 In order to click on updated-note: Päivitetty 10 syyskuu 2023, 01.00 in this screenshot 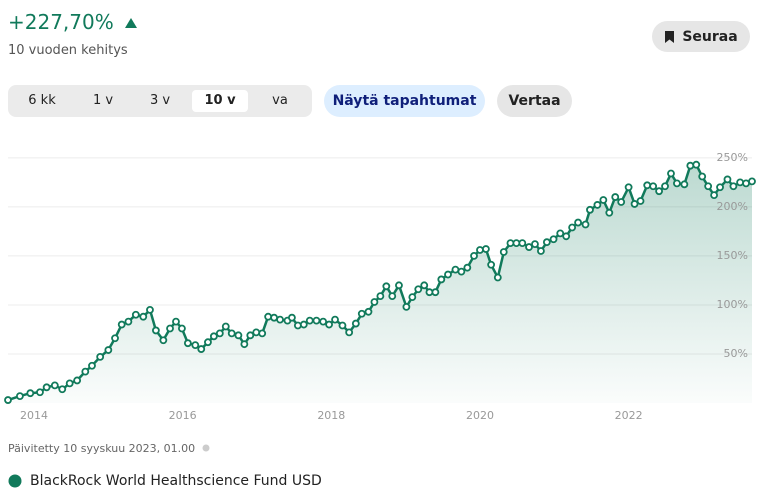, I will do `click(109, 448)`.